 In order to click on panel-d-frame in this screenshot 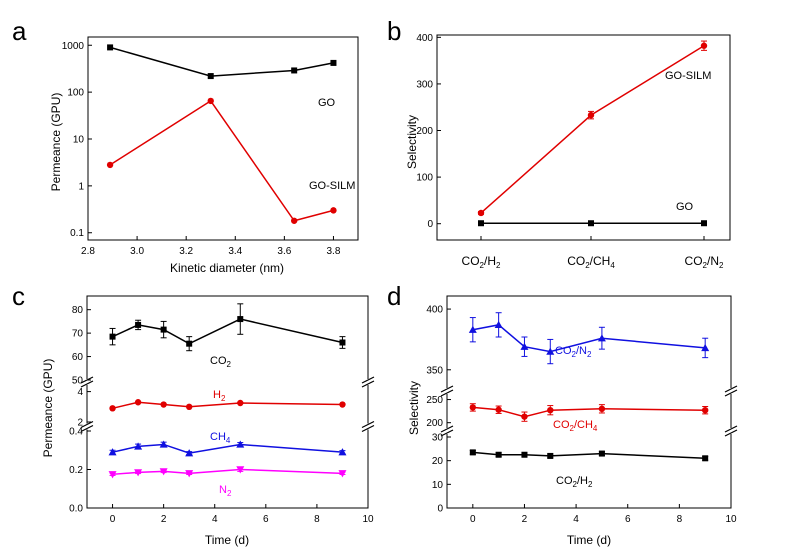, I will do `click(589, 402)`.